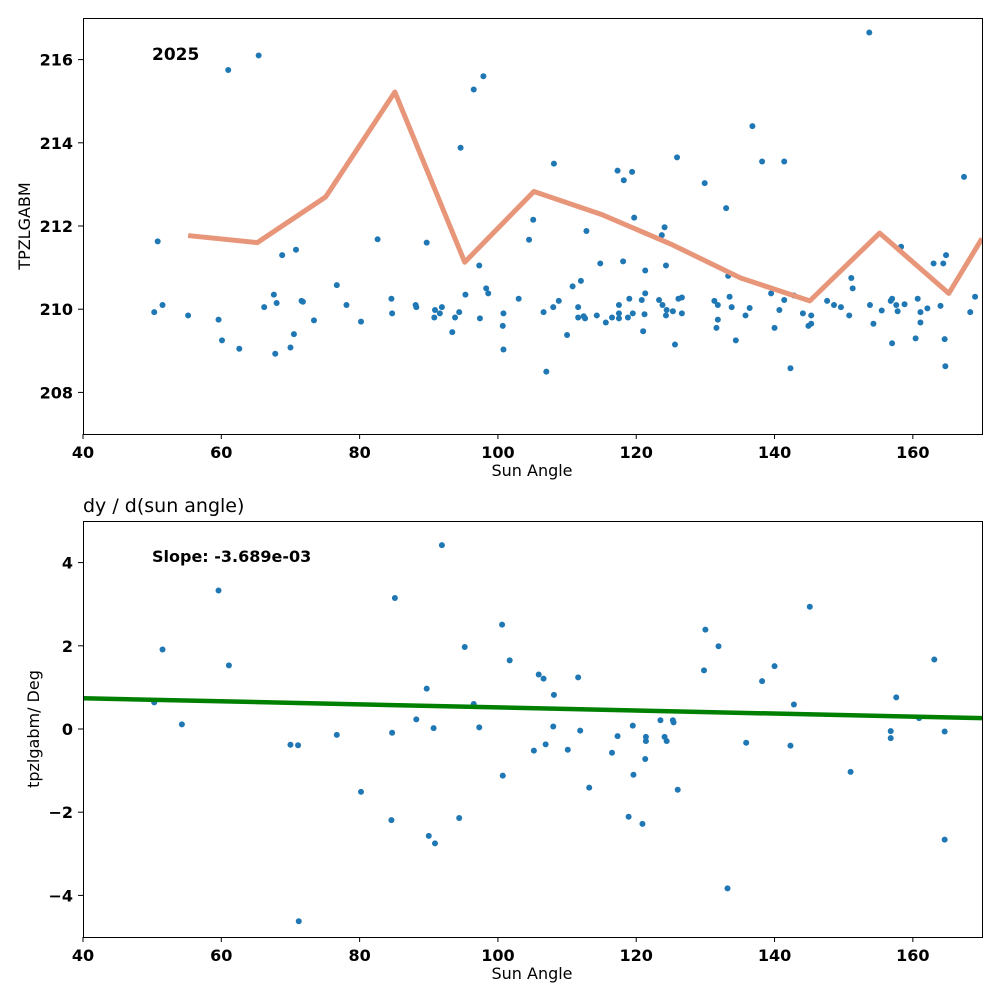  Describe the element at coordinates (67, 729) in the screenshot. I see `y-tick-label: 0` at that location.